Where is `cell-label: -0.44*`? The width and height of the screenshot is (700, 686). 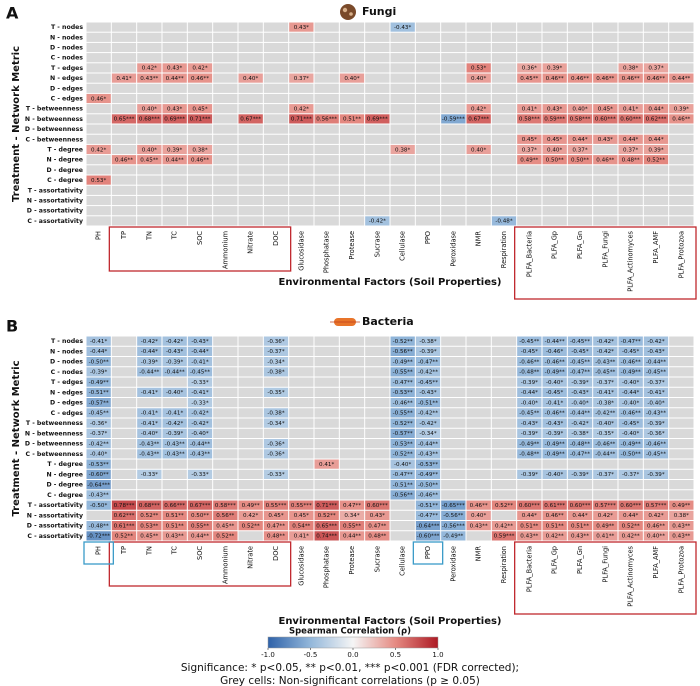
cell-label: -0.44* is located at coordinates (199, 352).